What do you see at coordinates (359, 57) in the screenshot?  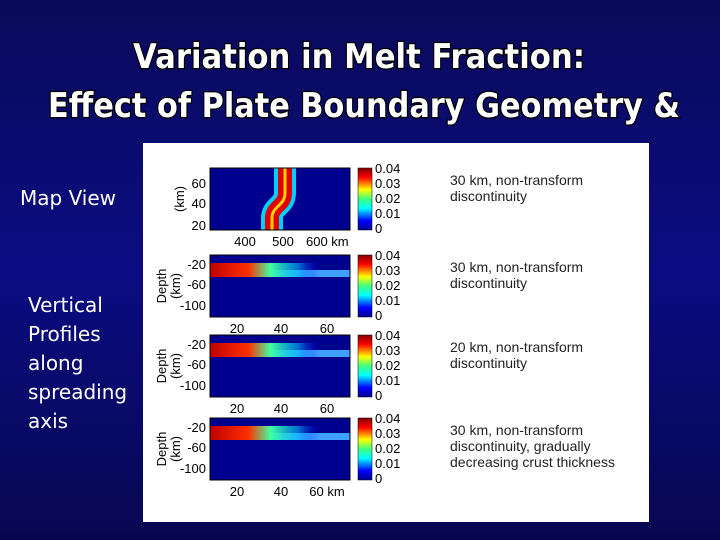 I see `title-line: Variation in Melt Fraction:` at bounding box center [359, 57].